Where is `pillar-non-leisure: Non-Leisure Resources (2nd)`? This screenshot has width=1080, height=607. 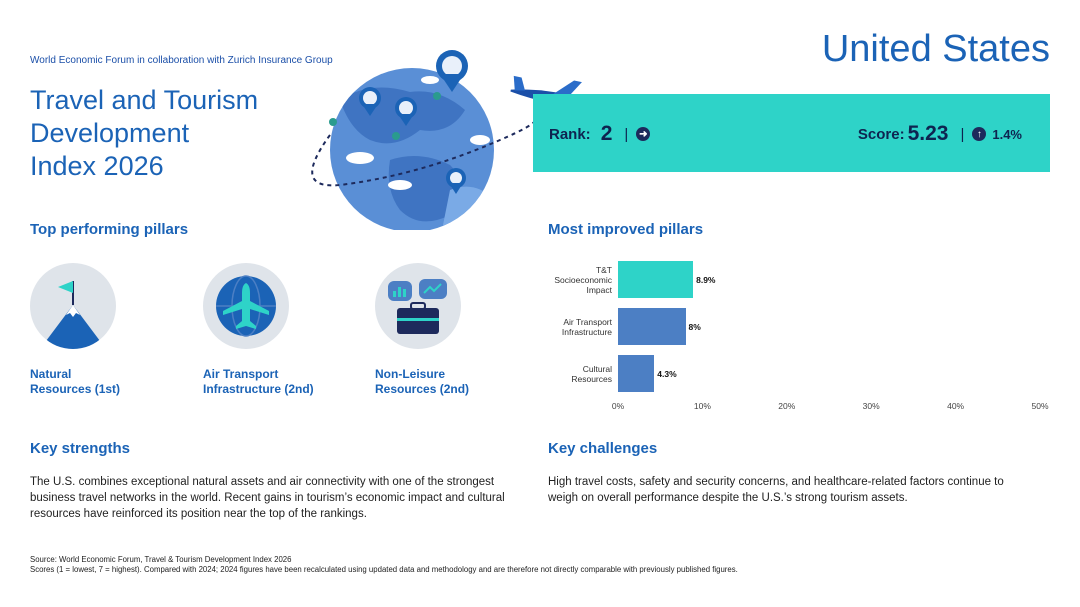
pillar-non-leisure: Non-Leisure Resources (2nd) is located at coordinates (445, 330).